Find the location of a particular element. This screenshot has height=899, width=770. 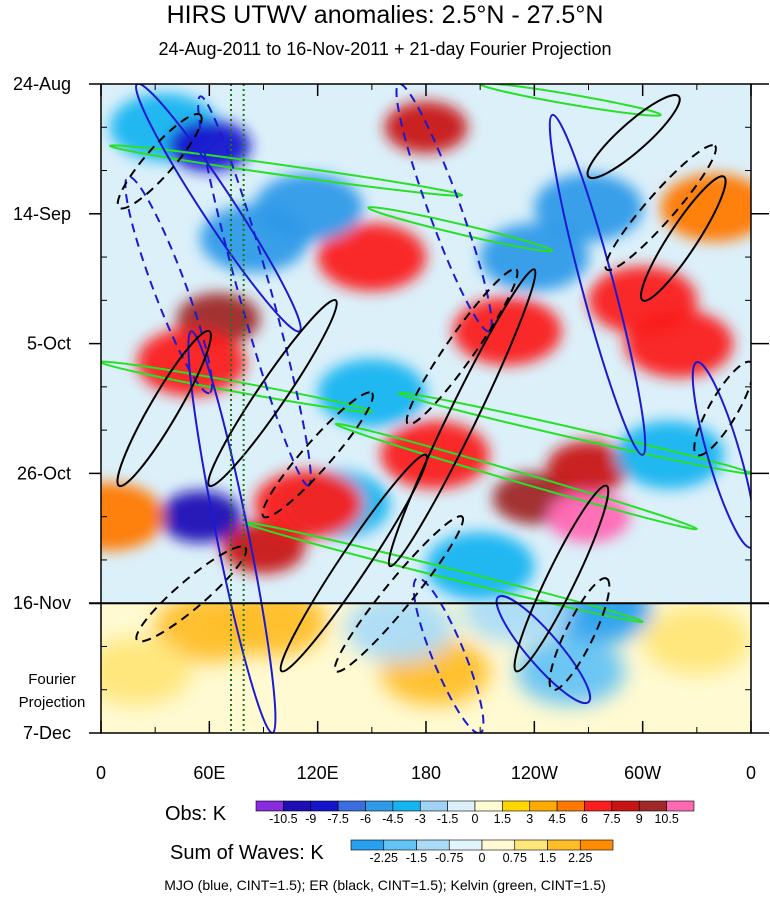

waves-colorbar-label: 0 is located at coordinates (482, 858).